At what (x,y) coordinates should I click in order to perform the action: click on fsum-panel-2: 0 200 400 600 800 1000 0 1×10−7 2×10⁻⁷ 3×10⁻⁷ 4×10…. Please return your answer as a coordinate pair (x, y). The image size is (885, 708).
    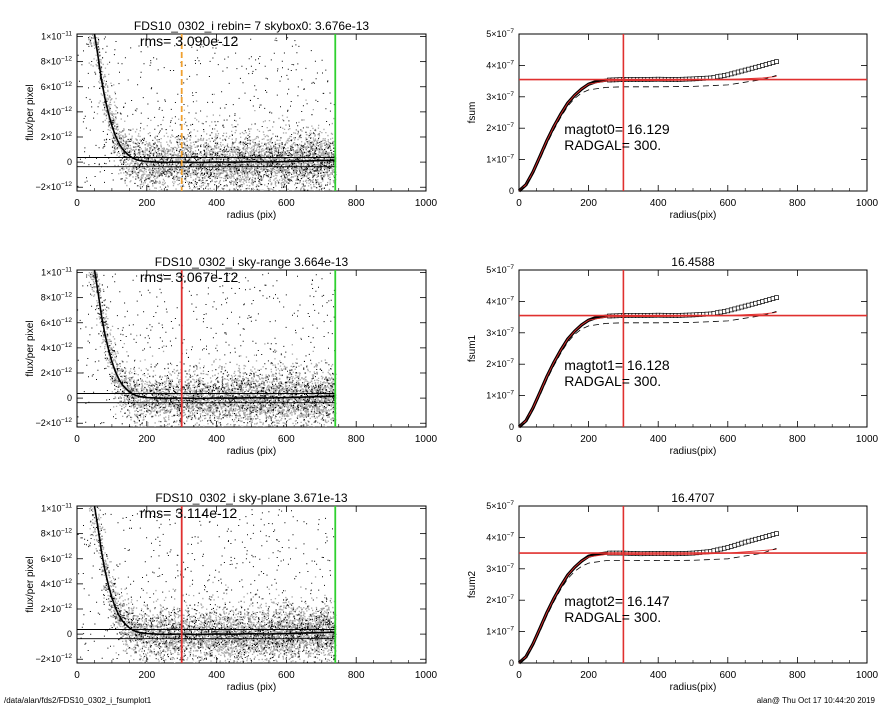
    Looking at the image, I should click on (673, 592).